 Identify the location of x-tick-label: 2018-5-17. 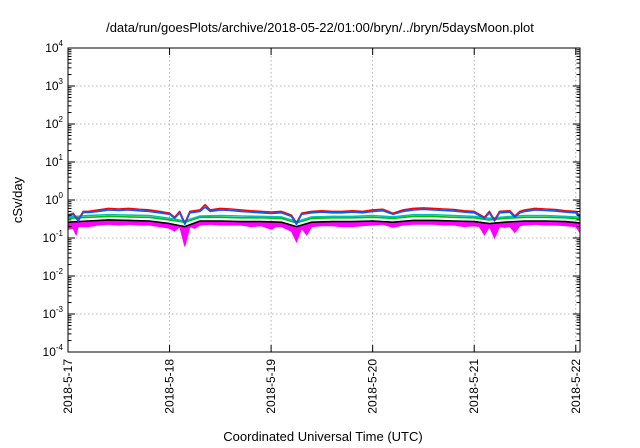
(68, 386).